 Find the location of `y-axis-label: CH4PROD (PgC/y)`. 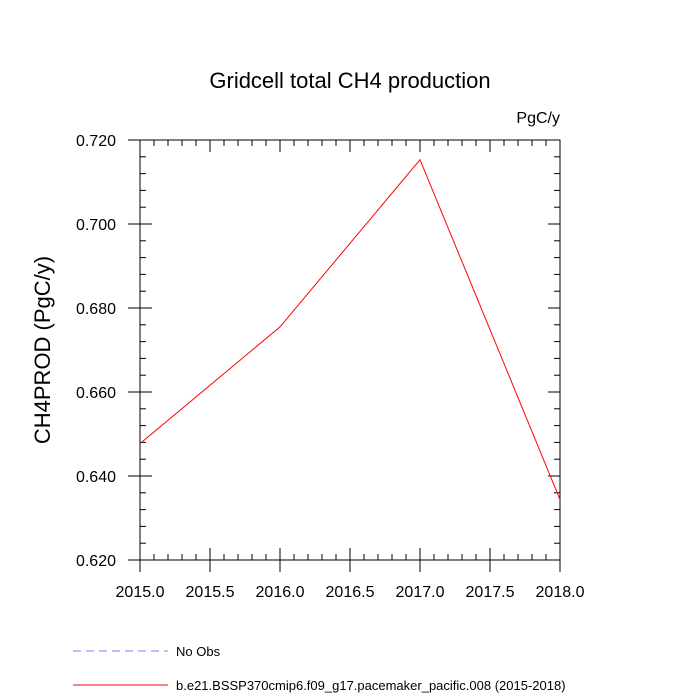

y-axis-label: CH4PROD (PgC/y) is located at coordinates (42, 350).